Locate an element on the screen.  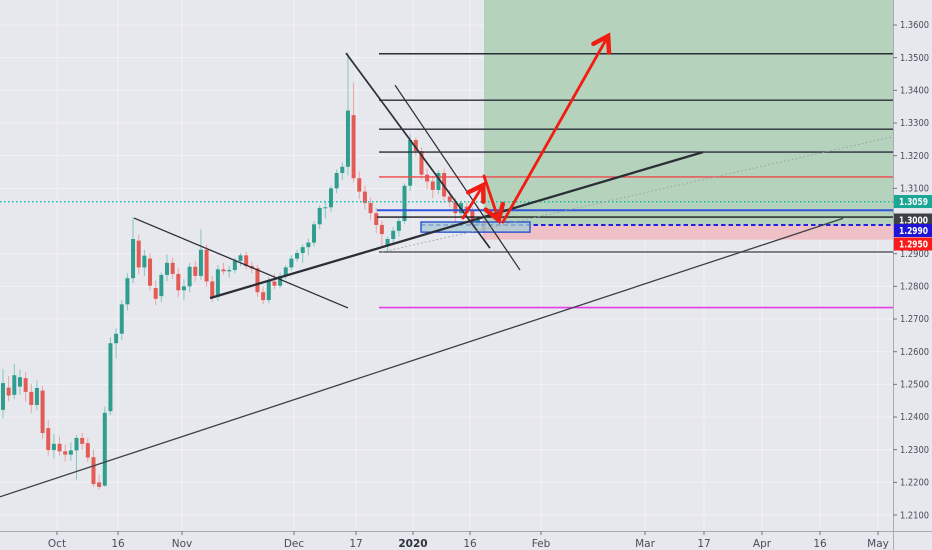
price-badge-label: 1.2950 is located at coordinates (913, 244).